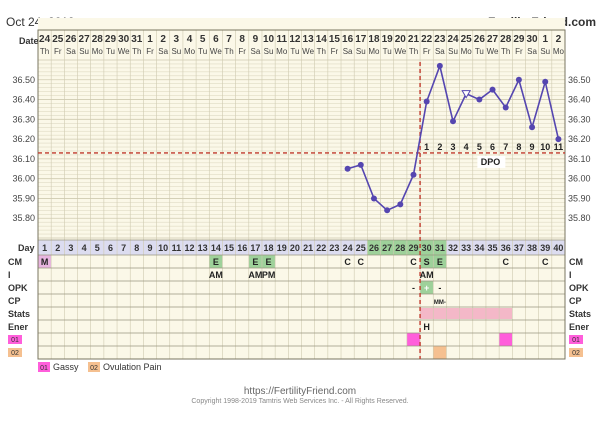  Describe the element at coordinates (282, 248) in the screenshot. I see `day-number: 19` at that location.